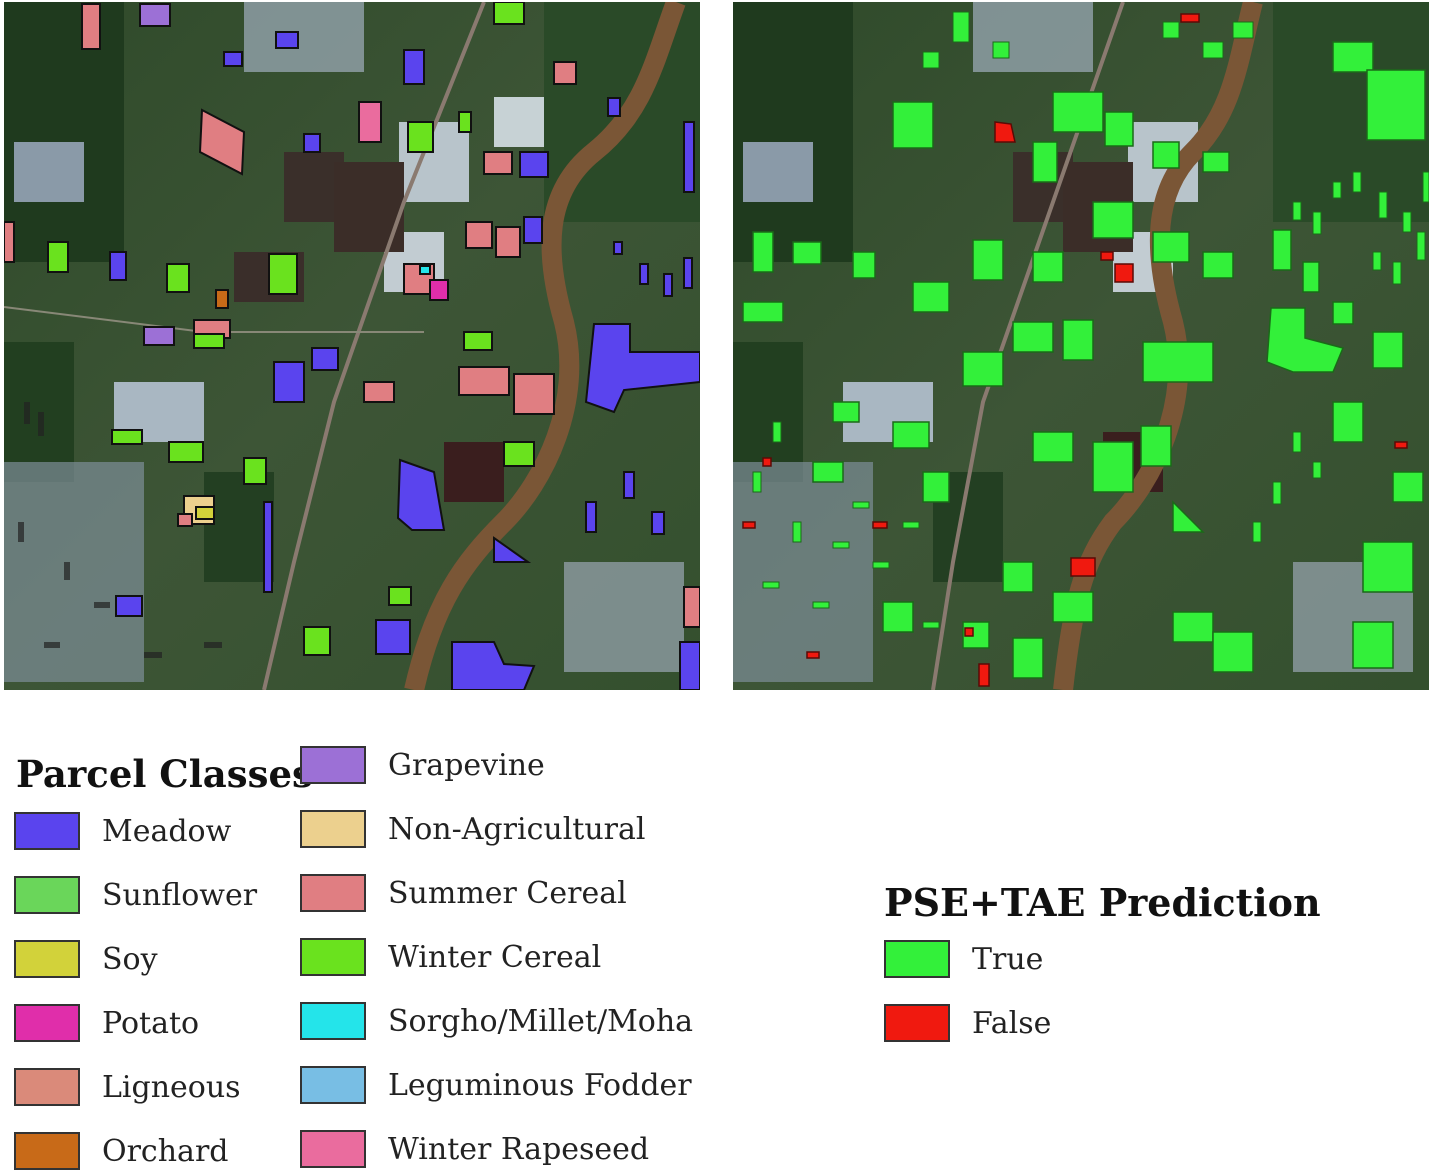 The image size is (1432, 1176). Describe the element at coordinates (1012, 1023) in the screenshot. I see `legend-label: False` at that location.